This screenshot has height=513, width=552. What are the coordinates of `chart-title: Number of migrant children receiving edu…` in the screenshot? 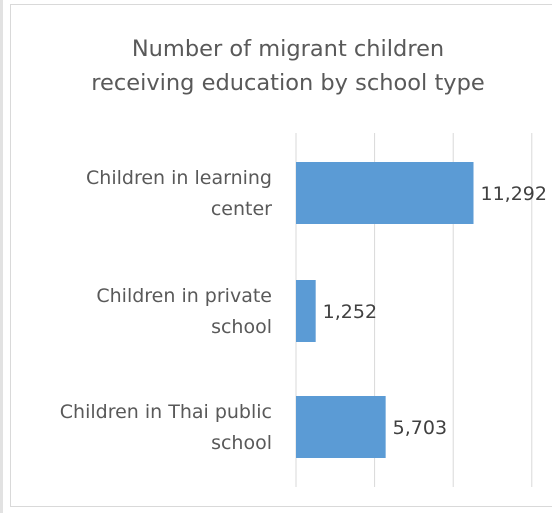 It's located at (288, 66).